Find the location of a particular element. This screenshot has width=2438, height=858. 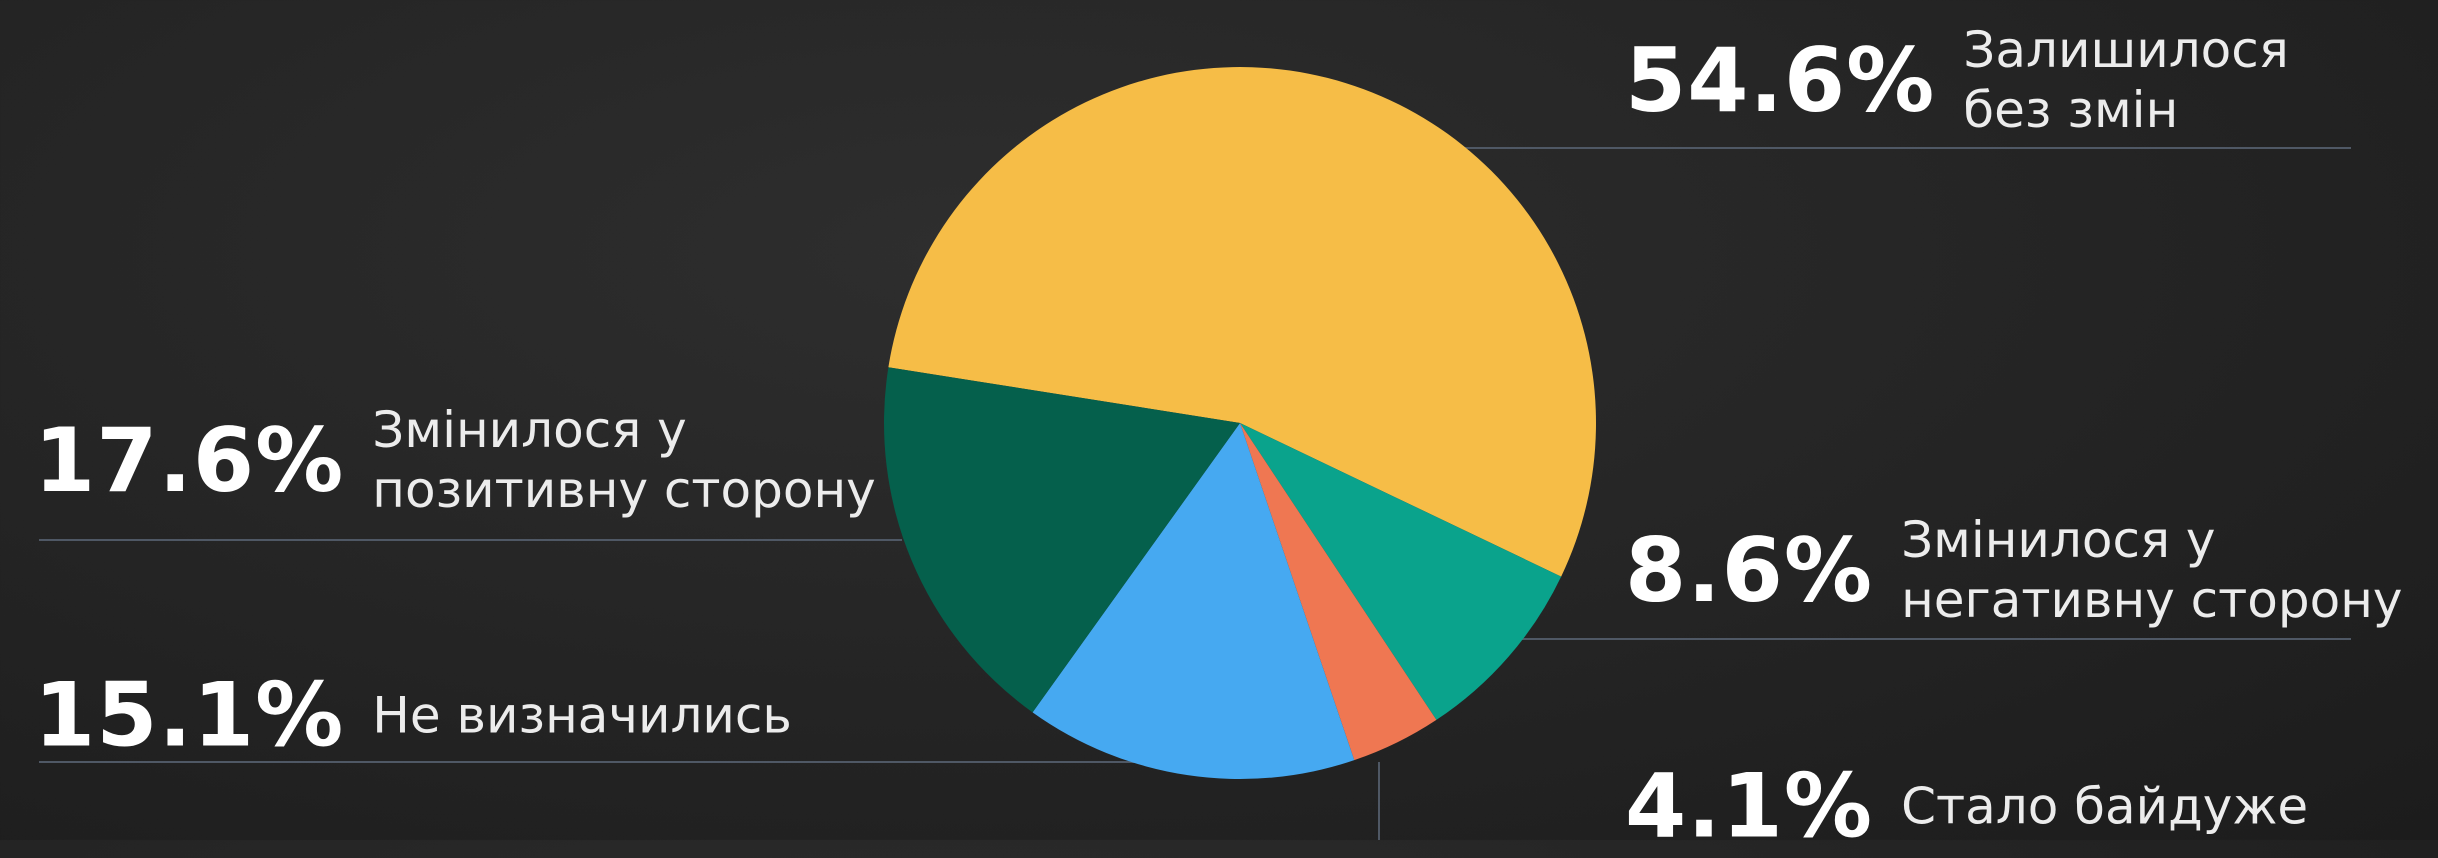

category-label: Змінилося у позитивну сторону is located at coordinates (624, 460).